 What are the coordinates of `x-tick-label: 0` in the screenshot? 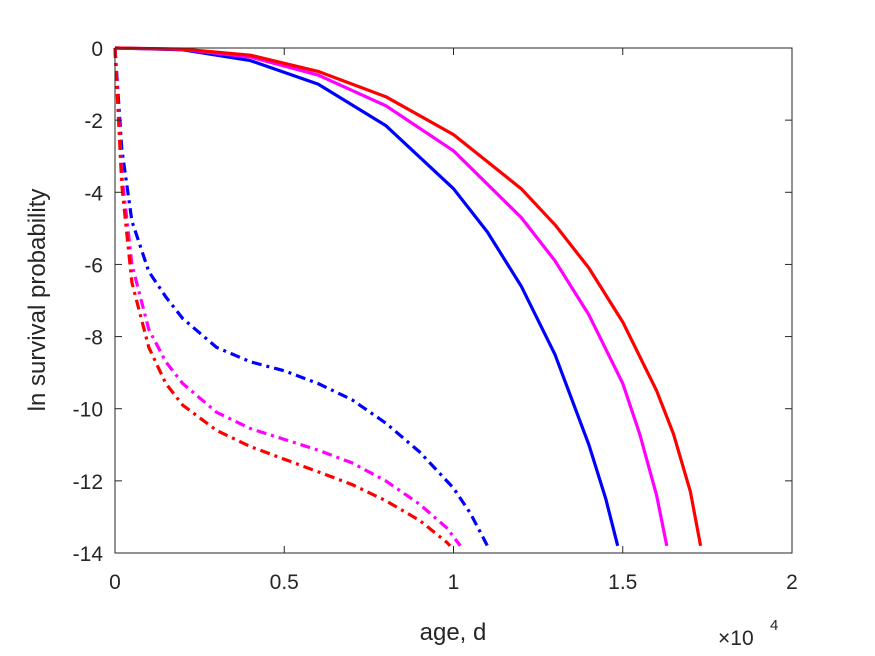 It's located at (115, 582).